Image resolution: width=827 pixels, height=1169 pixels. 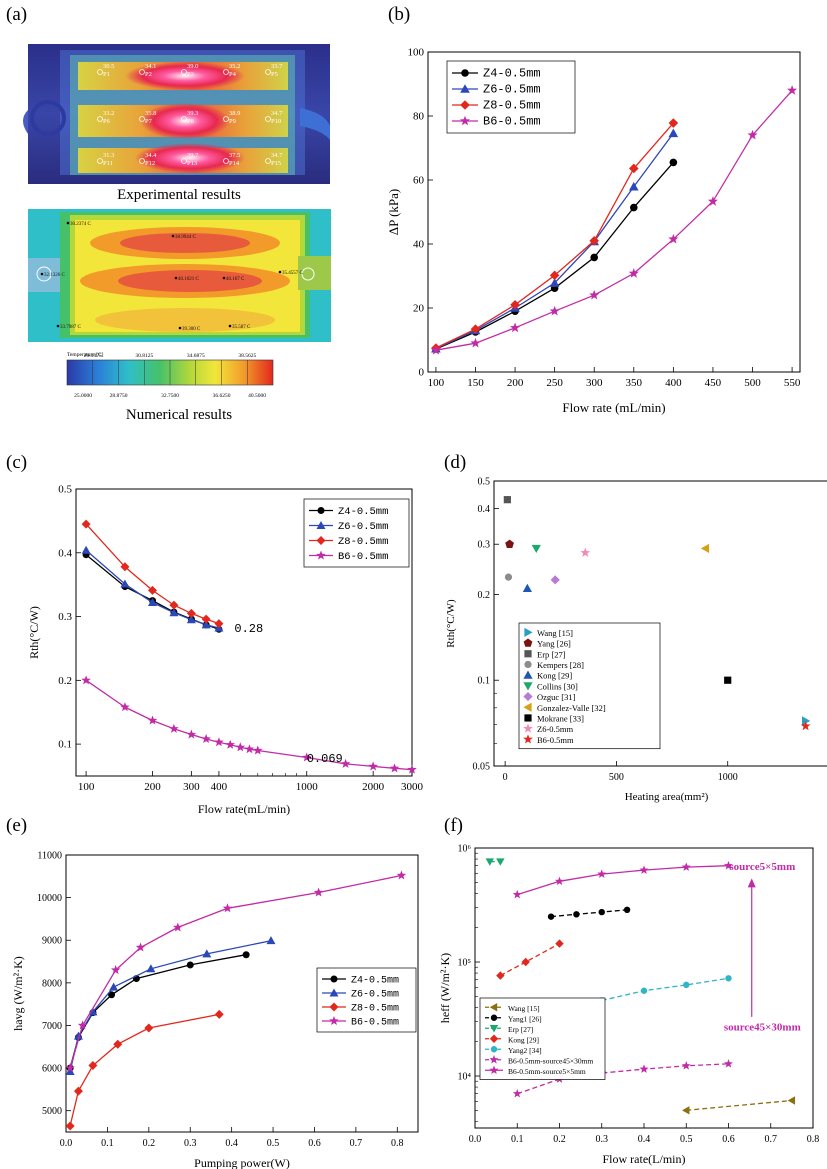 What do you see at coordinates (107, 121) in the screenshot?
I see `measurement-point-label: P6` at bounding box center [107, 121].